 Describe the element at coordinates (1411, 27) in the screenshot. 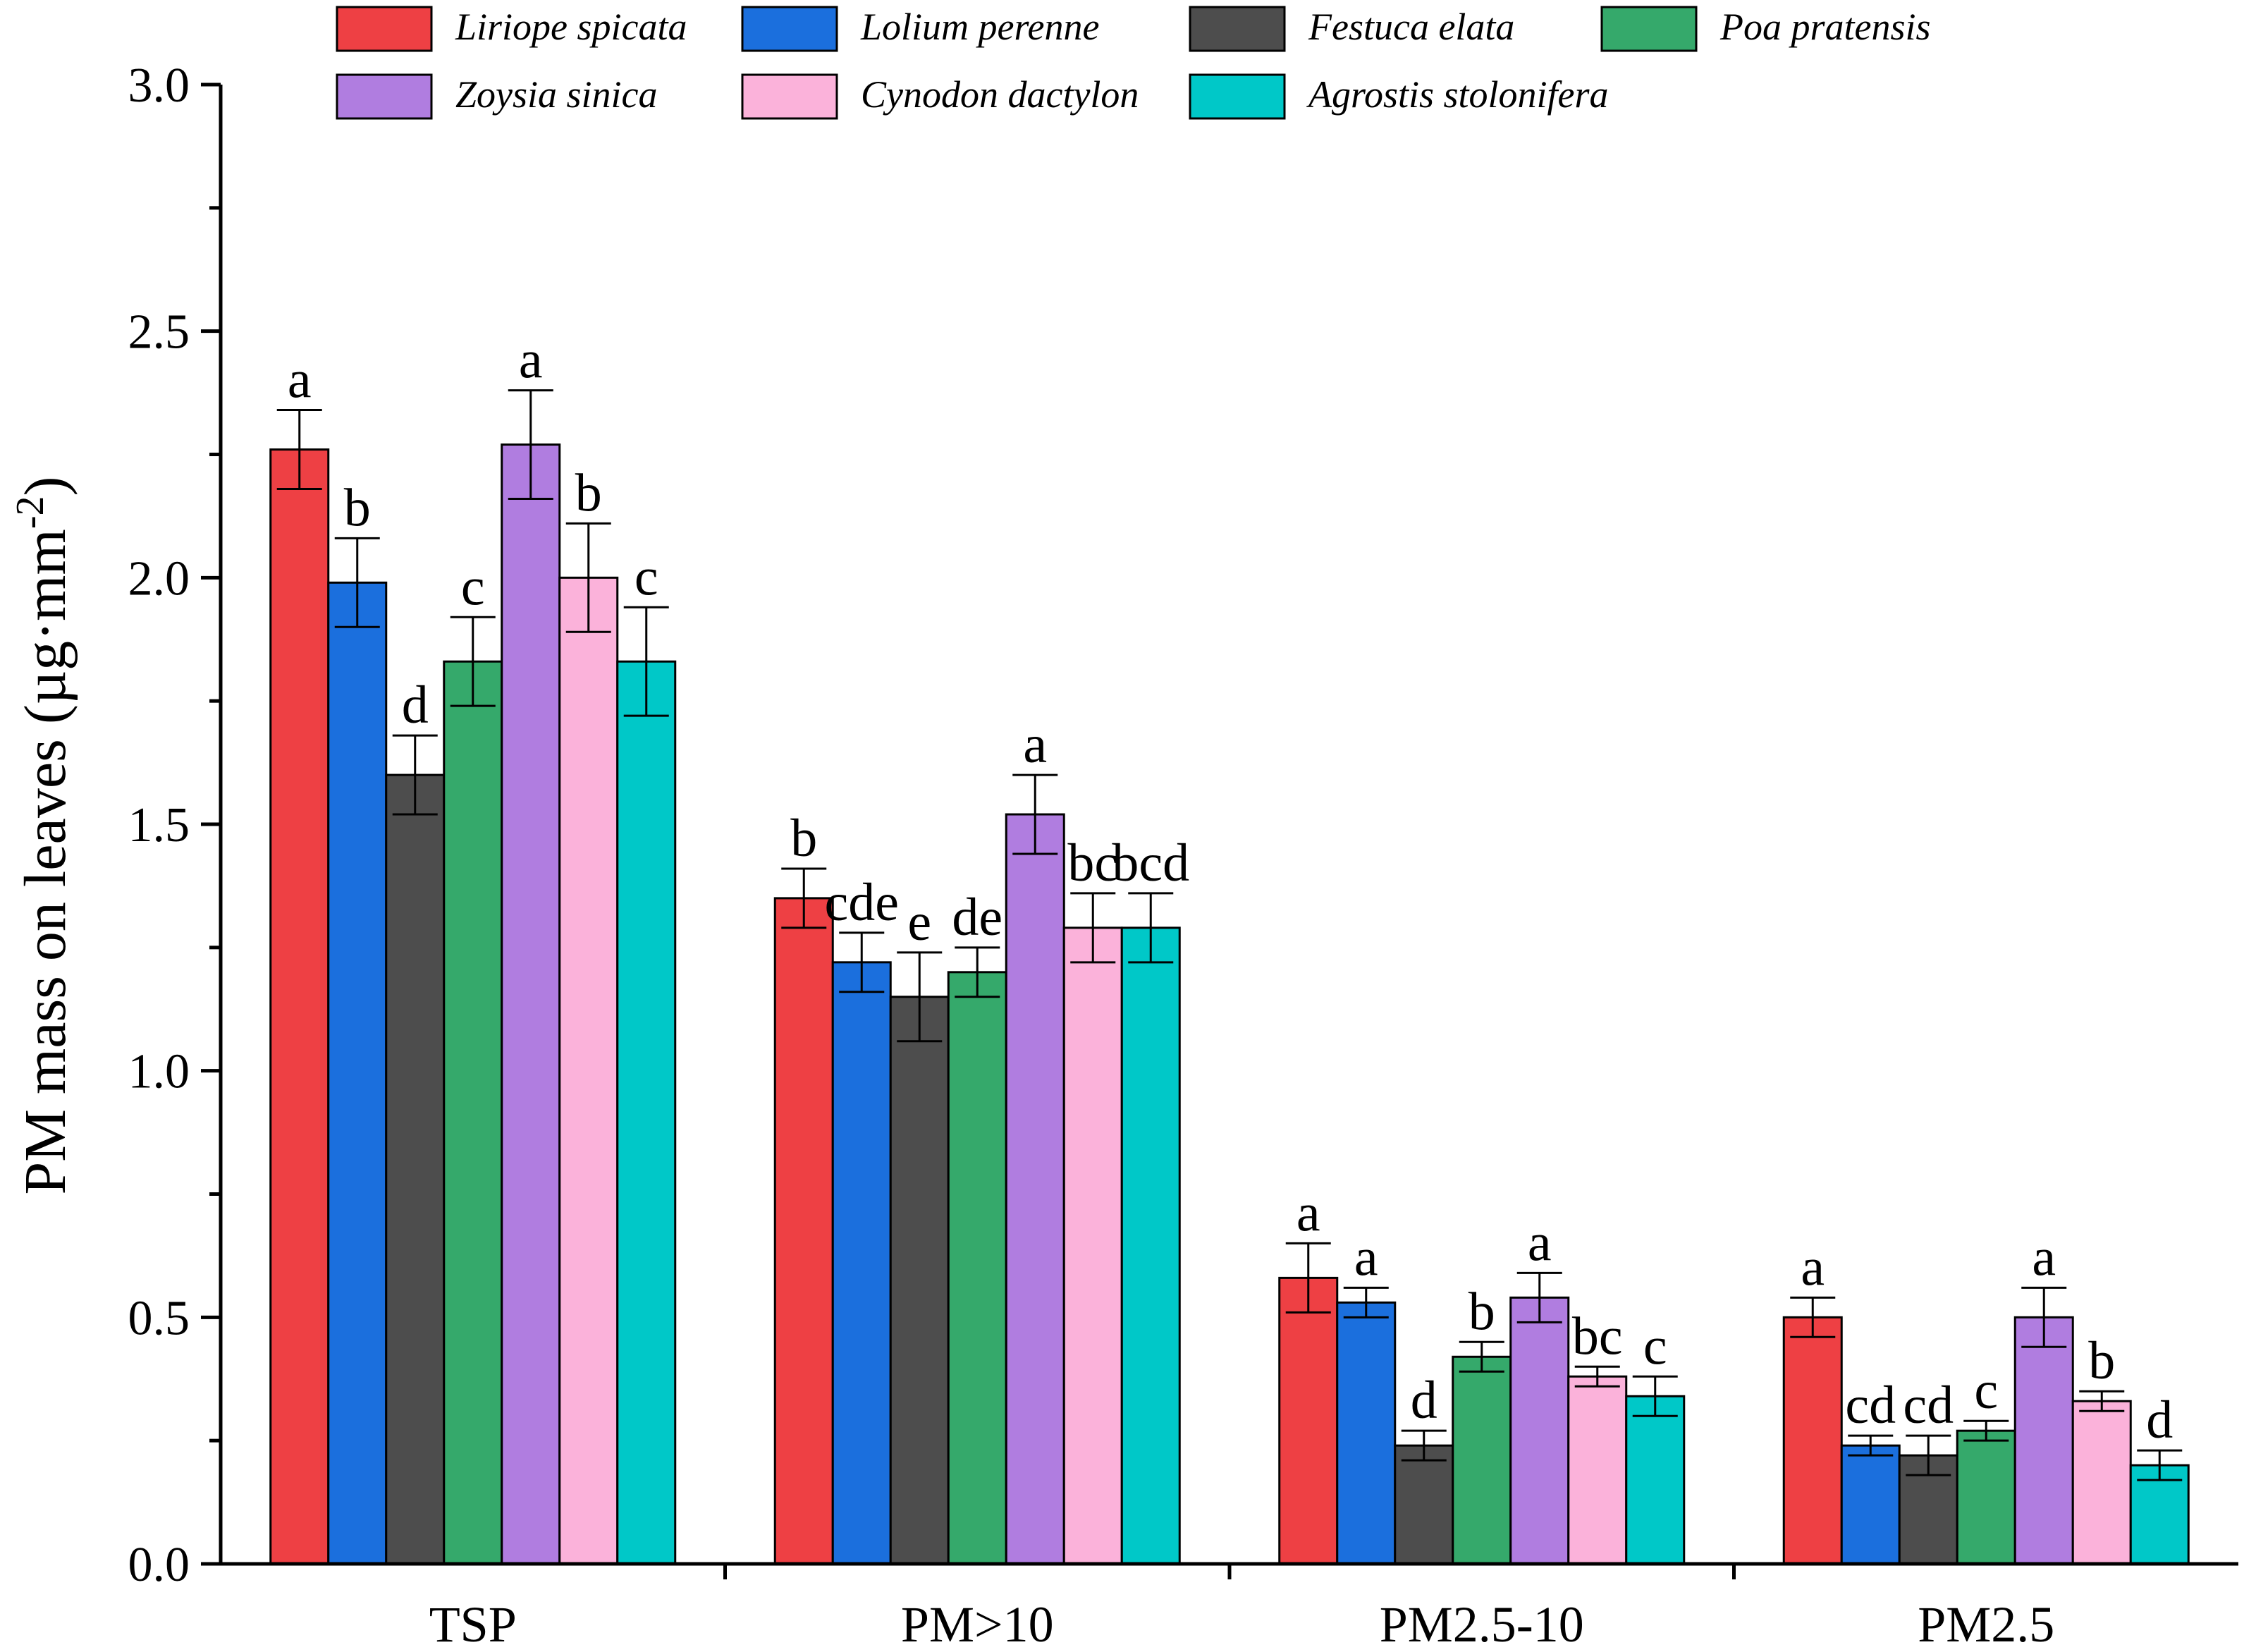

I see `legend-label: Festuca elata` at that location.